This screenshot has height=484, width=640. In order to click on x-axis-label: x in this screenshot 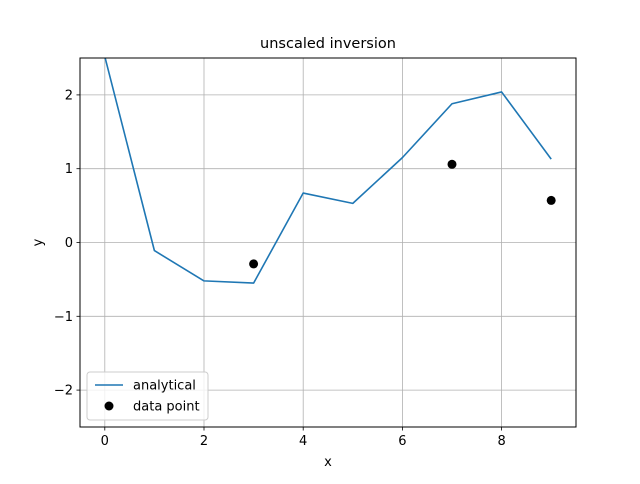, I will do `click(328, 462)`.